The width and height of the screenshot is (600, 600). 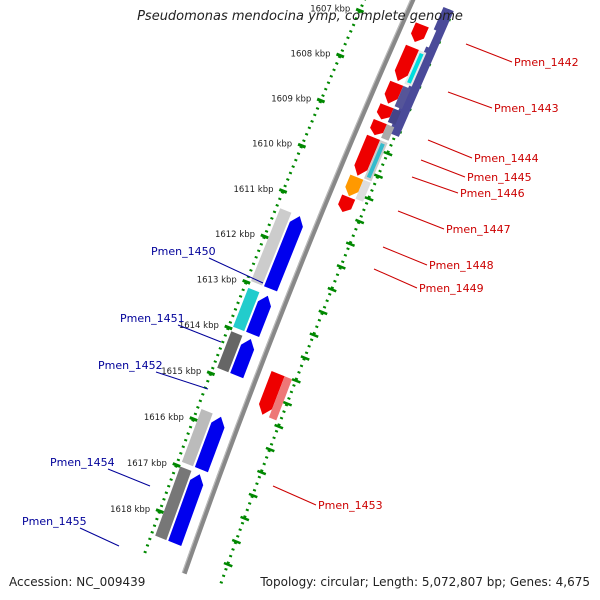 I want to click on scale-tick-label: 1608 kbp, so click(x=311, y=54).